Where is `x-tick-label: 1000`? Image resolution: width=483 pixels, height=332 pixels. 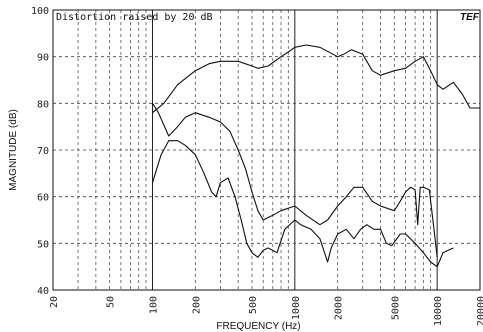 x-tick-label: 1000 is located at coordinates (296, 308).